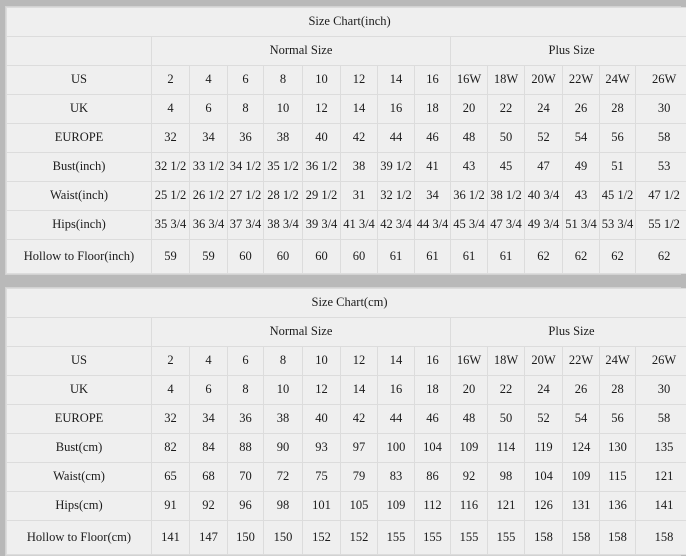 The height and width of the screenshot is (556, 686). Describe the element at coordinates (396, 477) in the screenshot. I see `cell-waist-cm-6: 83` at that location.